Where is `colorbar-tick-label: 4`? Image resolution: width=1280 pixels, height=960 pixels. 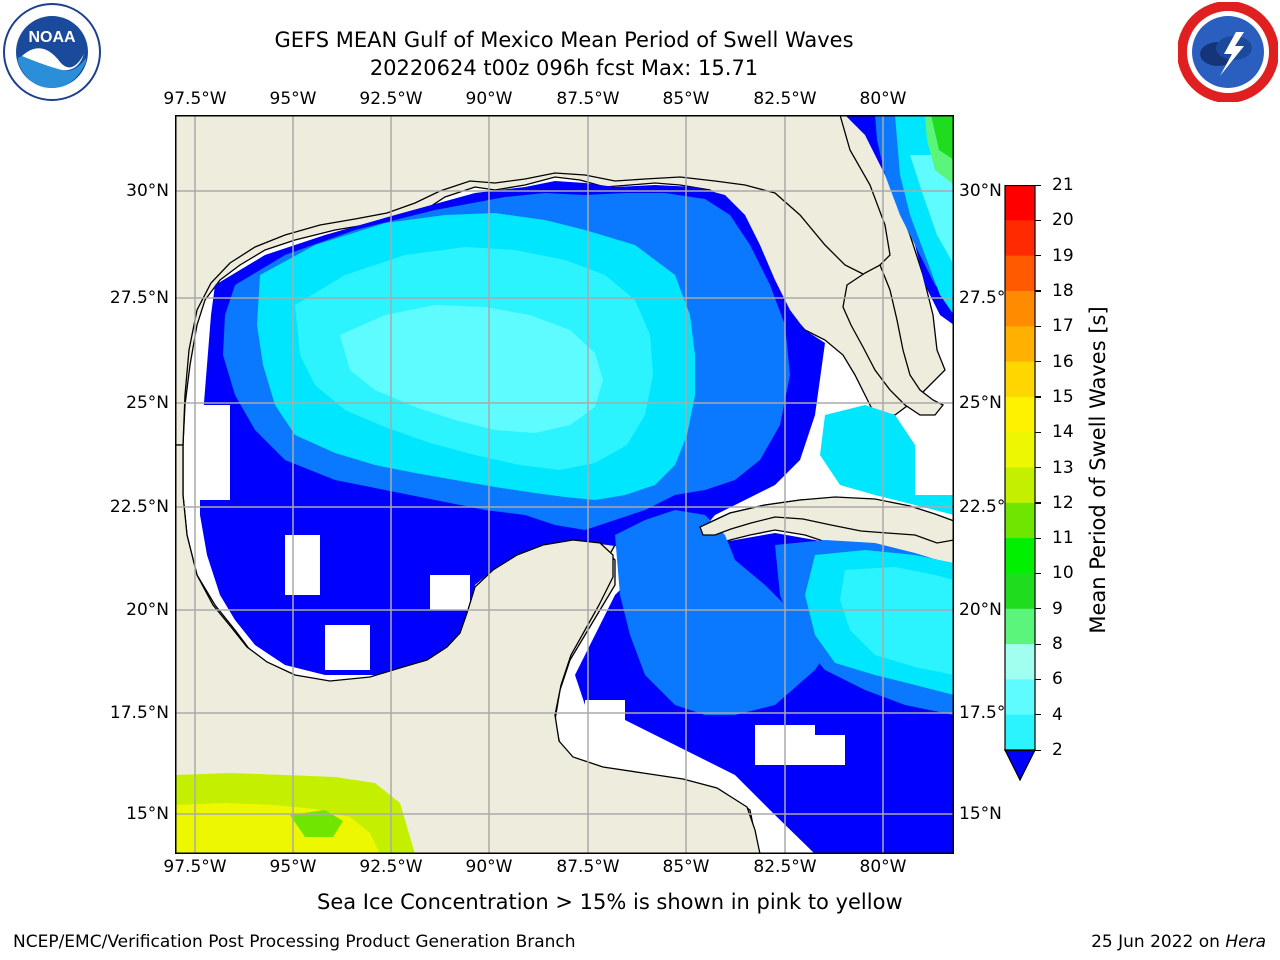 colorbar-tick-label: 4 is located at coordinates (1057, 714).